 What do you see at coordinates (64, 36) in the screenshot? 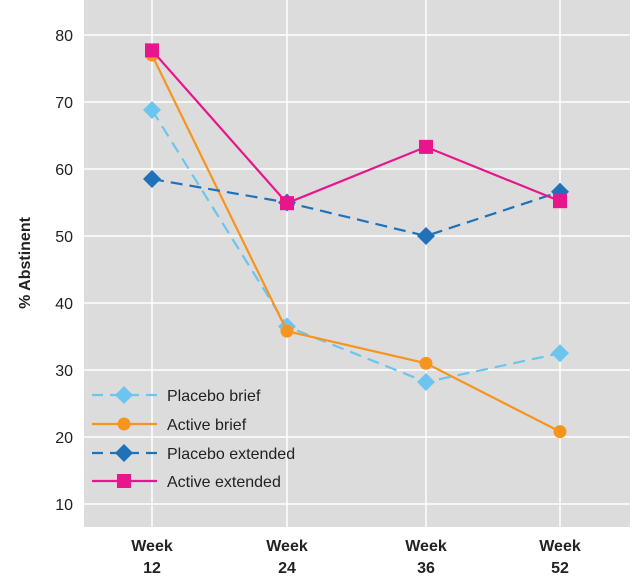
I see `y-tick-label: 80` at bounding box center [64, 36].